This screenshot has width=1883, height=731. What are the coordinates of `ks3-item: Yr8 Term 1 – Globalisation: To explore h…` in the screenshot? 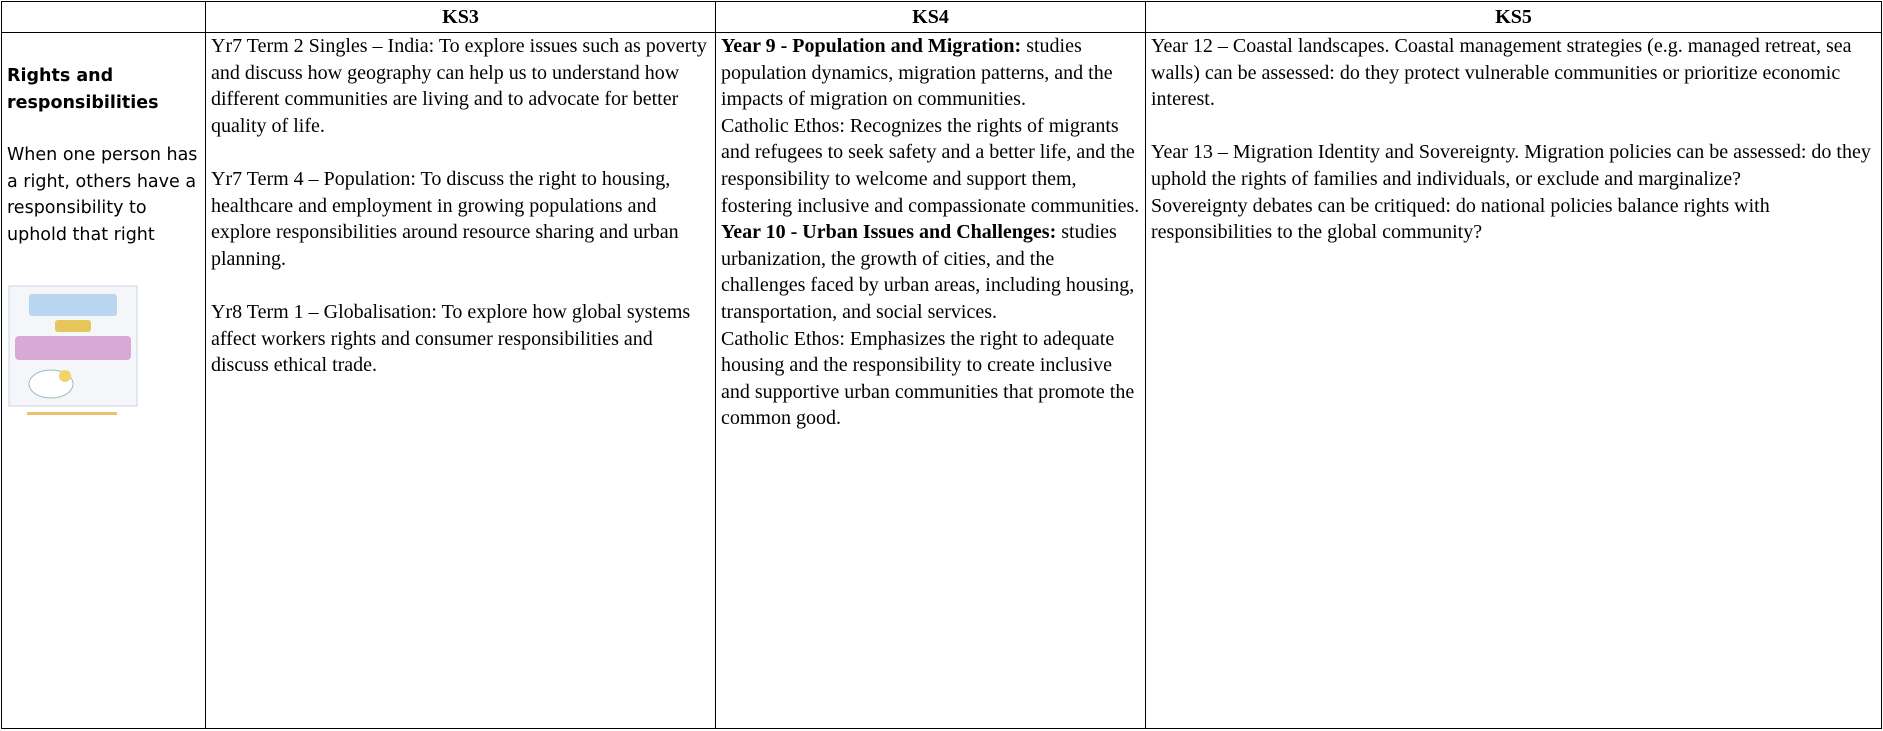 It's located at (451, 338).